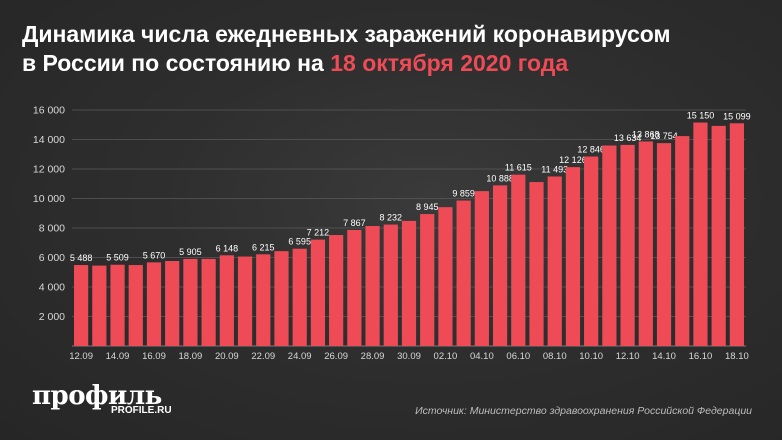 This screenshot has width=782, height=440. I want to click on data-label: 15 150, so click(701, 116).